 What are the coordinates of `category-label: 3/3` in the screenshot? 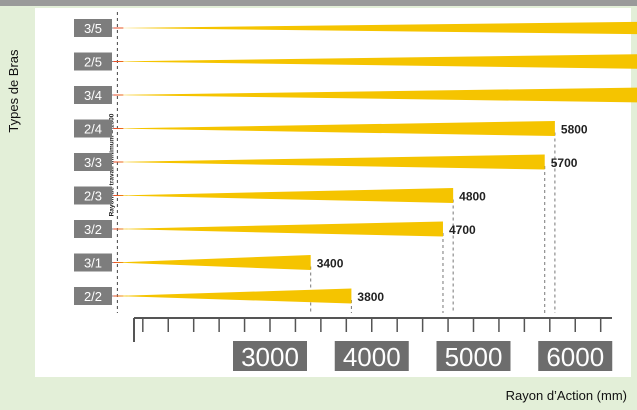 It's located at (93, 162).